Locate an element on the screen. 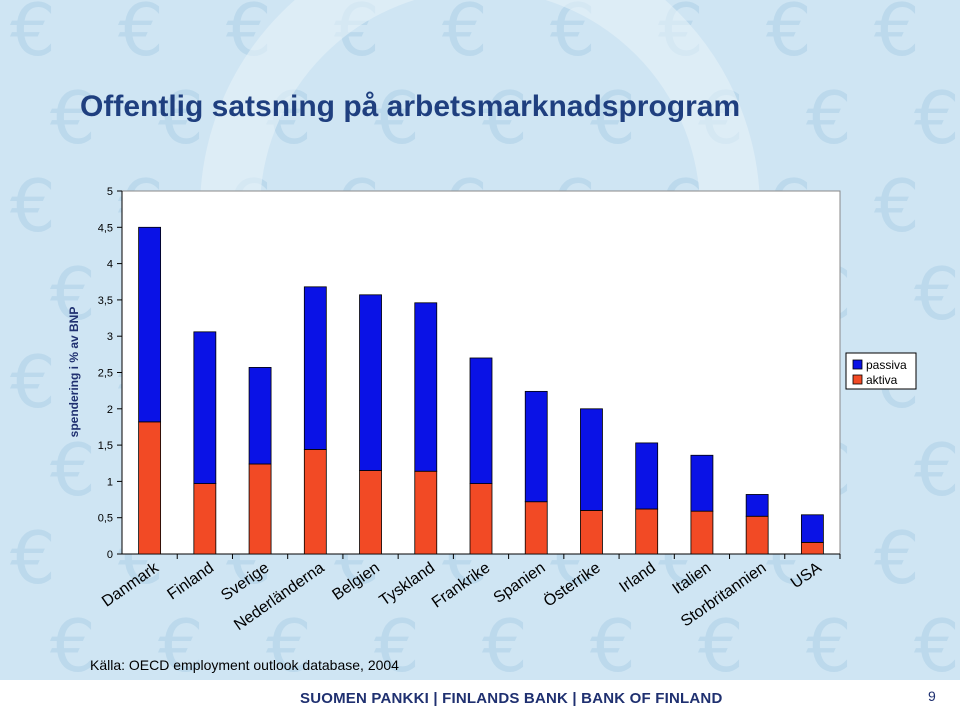 The width and height of the screenshot is (960, 707). x-category-label: USA is located at coordinates (806, 575).